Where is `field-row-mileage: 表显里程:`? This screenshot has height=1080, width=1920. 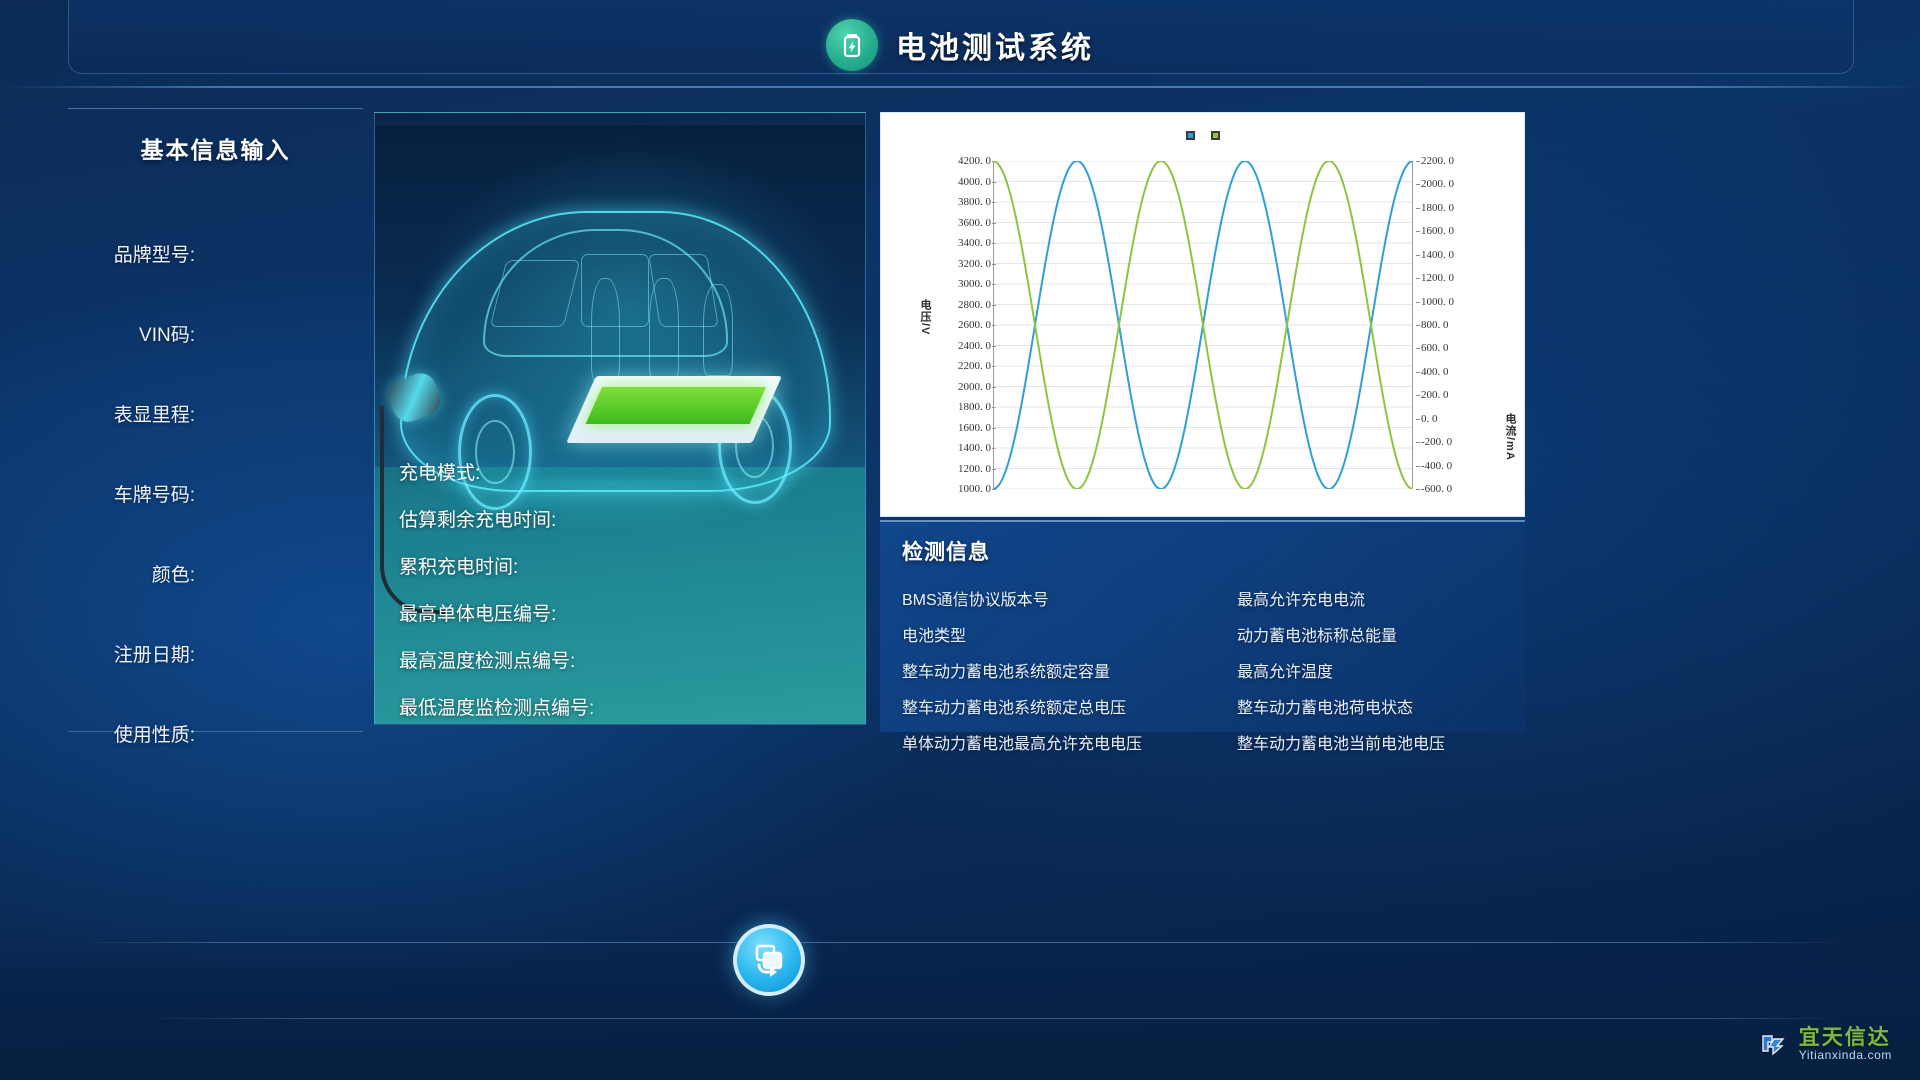 field-row-mileage: 表显里程: is located at coordinates (215, 413).